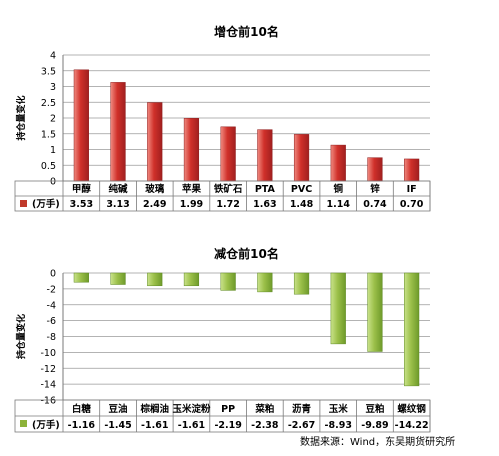 The image size is (499, 456). What do you see at coordinates (412, 204) in the screenshot?
I see `data-label: 0.70` at bounding box center [412, 204].